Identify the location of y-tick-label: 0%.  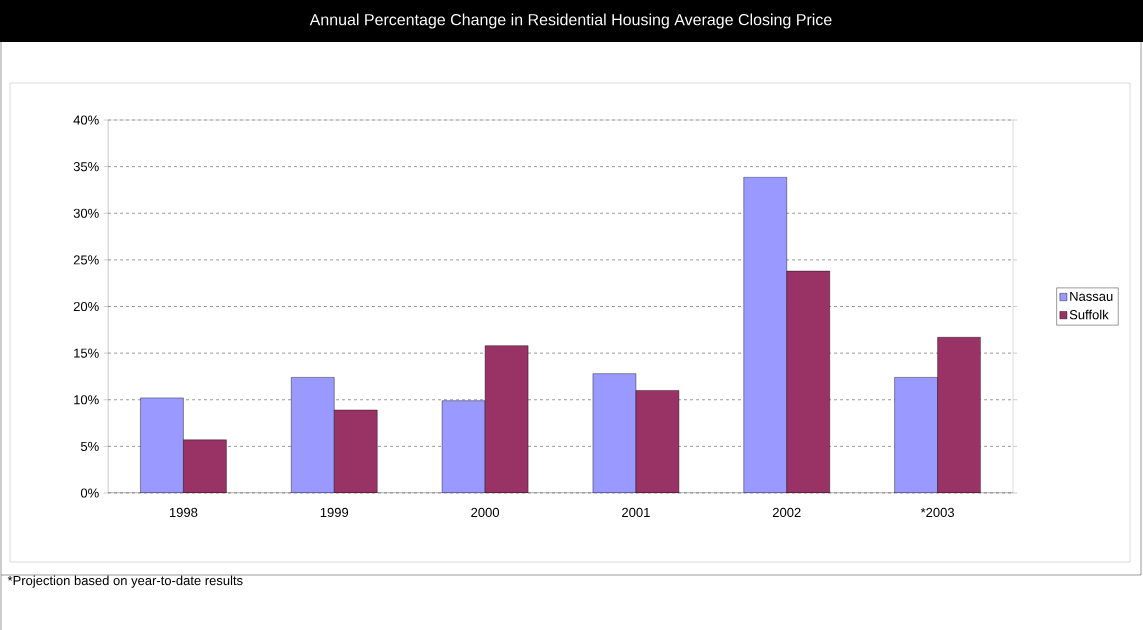
(89, 493).